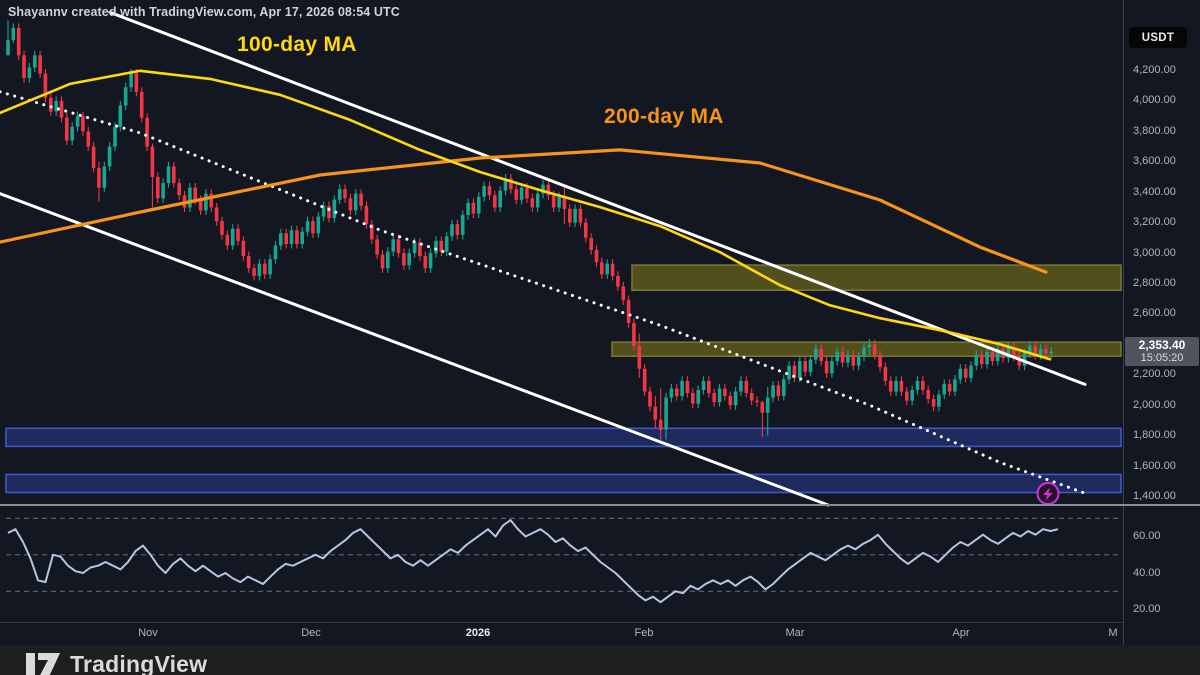 Image resolution: width=1200 pixels, height=675 pixels. Describe the element at coordinates (311, 633) in the screenshot. I see `time-axis-label: Dec` at that location.